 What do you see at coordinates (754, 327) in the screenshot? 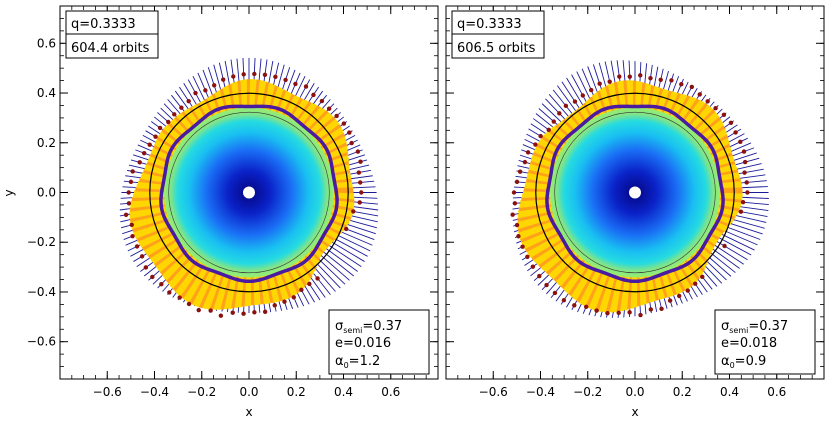
I see `sigma-label: σsemi=0.37` at bounding box center [754, 327].